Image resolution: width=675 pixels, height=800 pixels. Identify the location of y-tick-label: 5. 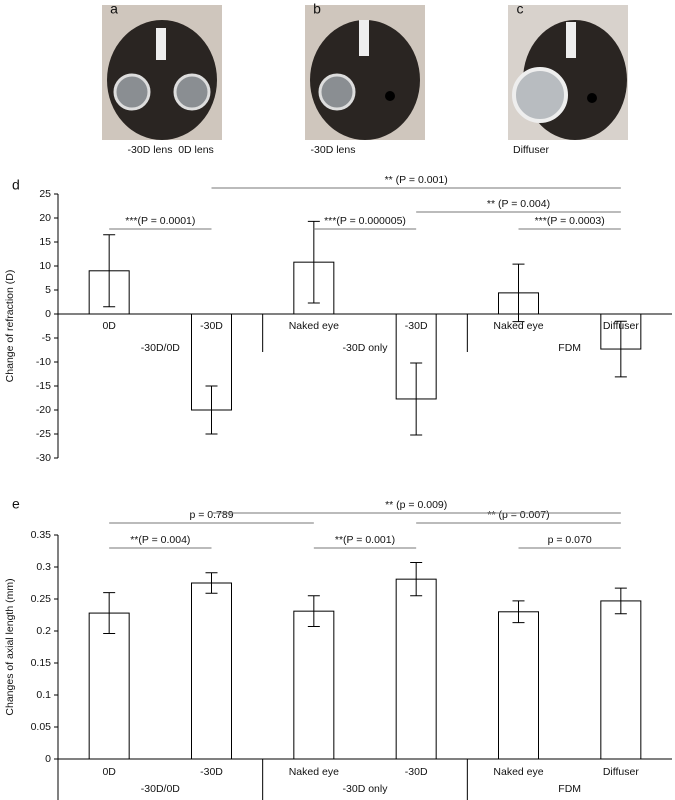
(48, 290).